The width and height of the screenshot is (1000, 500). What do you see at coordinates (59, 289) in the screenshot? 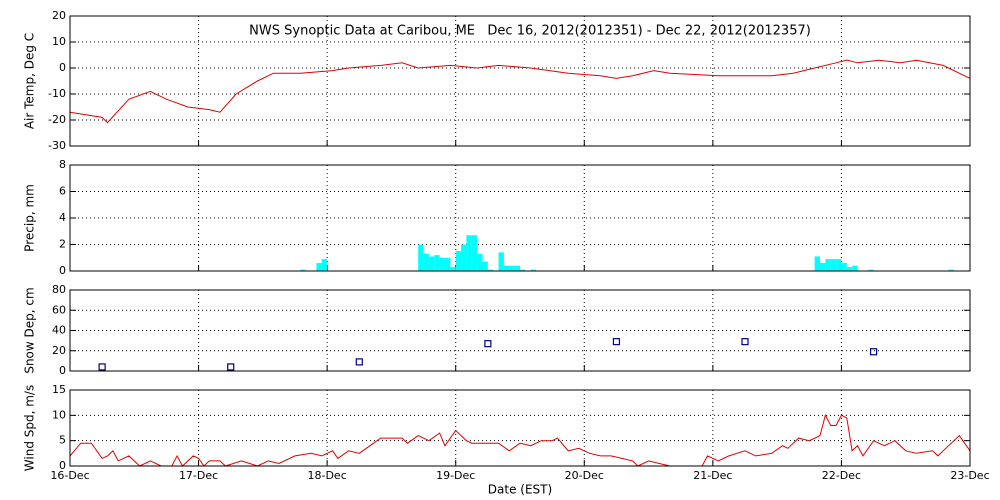
I see `y-tick-label: 80` at bounding box center [59, 289].